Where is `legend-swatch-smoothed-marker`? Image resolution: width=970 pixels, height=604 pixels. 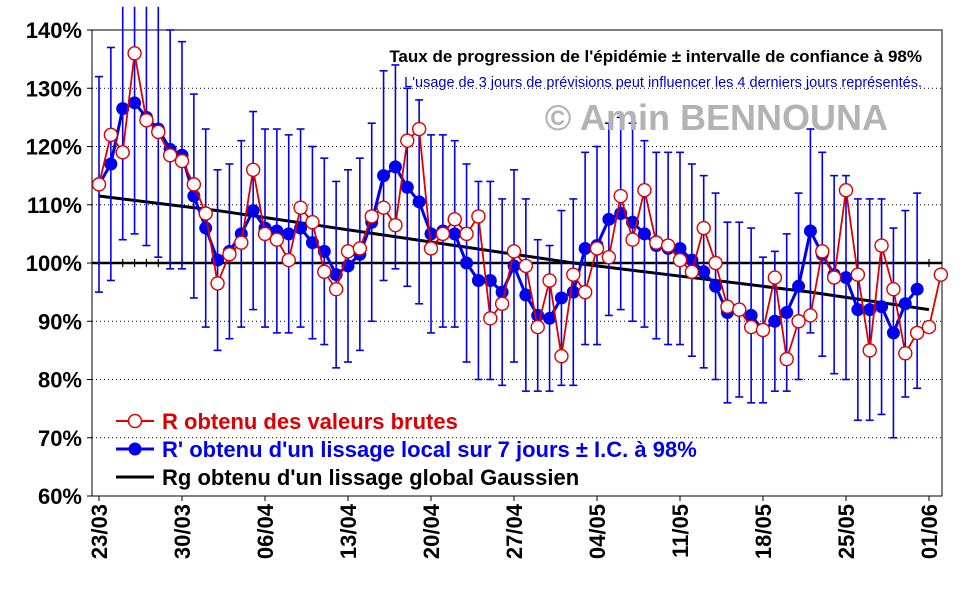
legend-swatch-smoothed-marker is located at coordinates (135, 449).